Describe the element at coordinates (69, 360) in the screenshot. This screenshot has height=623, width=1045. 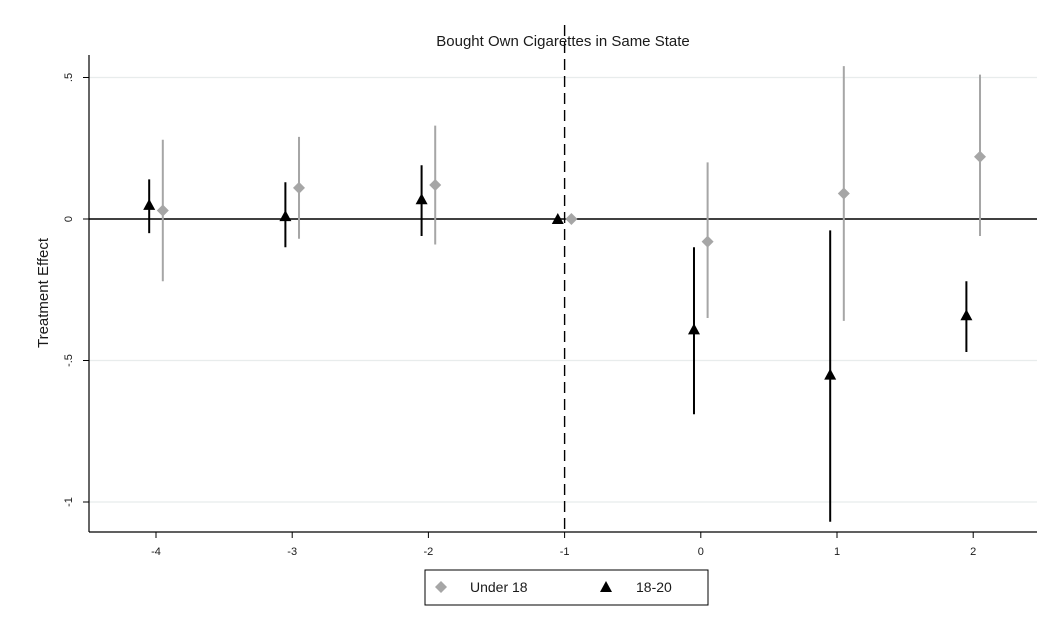
I see `y-tick-label-2: -.5` at that location.